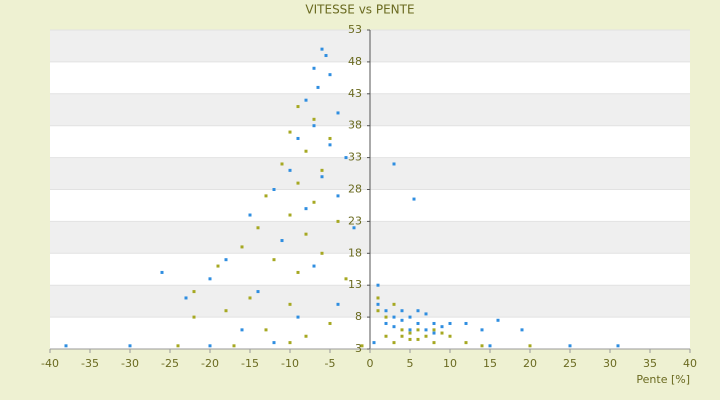  Describe the element at coordinates (650, 363) in the screenshot. I see `x-tick-label: 35` at that location.